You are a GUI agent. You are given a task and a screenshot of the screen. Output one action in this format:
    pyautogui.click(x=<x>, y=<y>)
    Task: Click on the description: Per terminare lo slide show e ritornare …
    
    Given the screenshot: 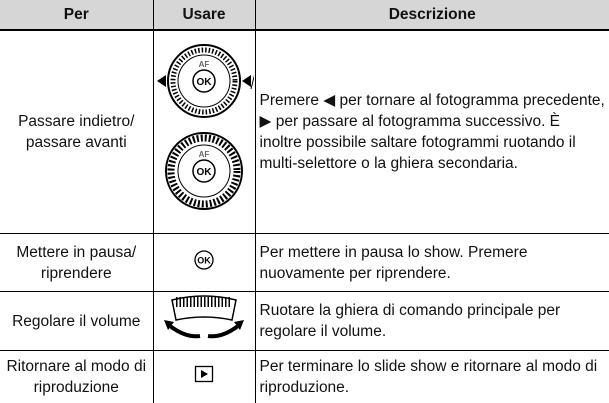 What is the action you would take?
    pyautogui.click(x=431, y=376)
    